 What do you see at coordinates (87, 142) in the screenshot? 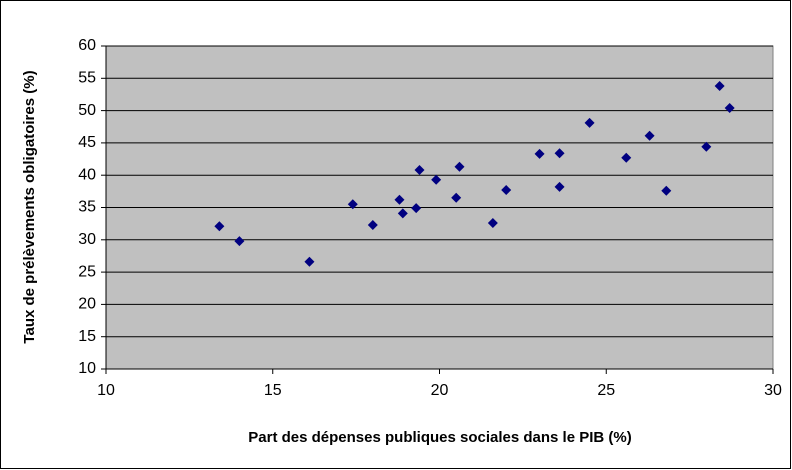
I see `y-tick-label: 45` at bounding box center [87, 142].